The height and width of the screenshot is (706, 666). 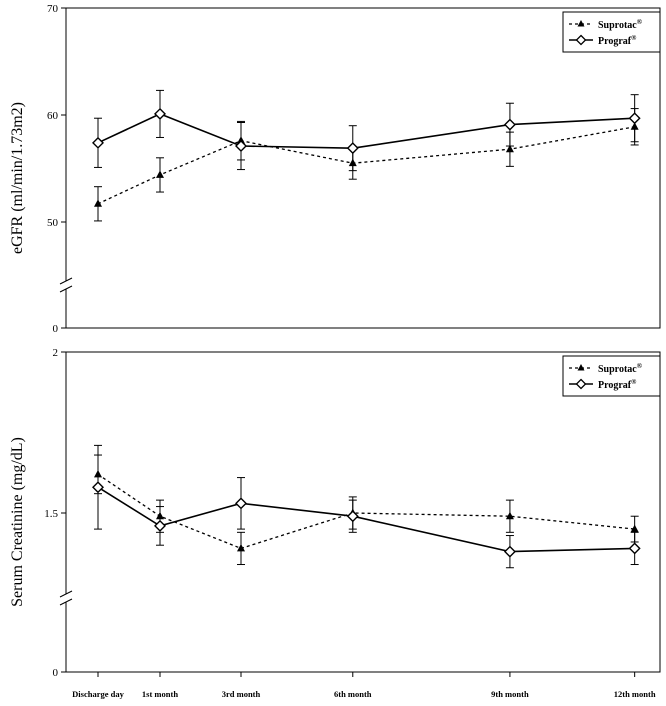 I want to click on y-tick-label: 50, so click(x=53, y=223).